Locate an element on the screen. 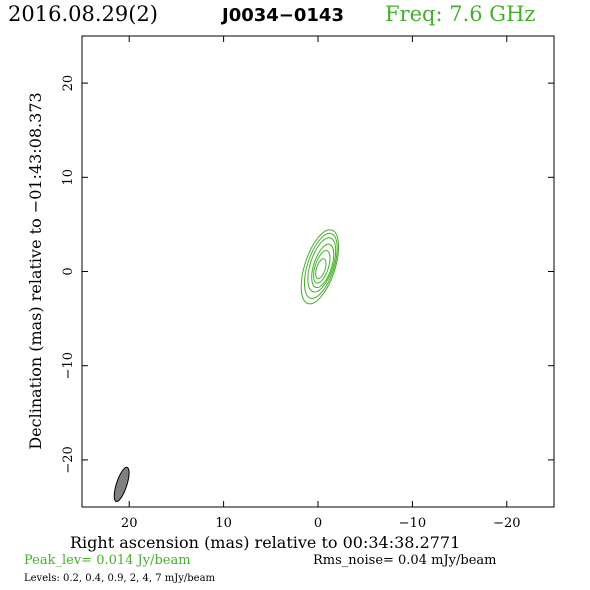 This screenshot has height=590, width=590. x-tick-label: −20 is located at coordinates (506, 523).